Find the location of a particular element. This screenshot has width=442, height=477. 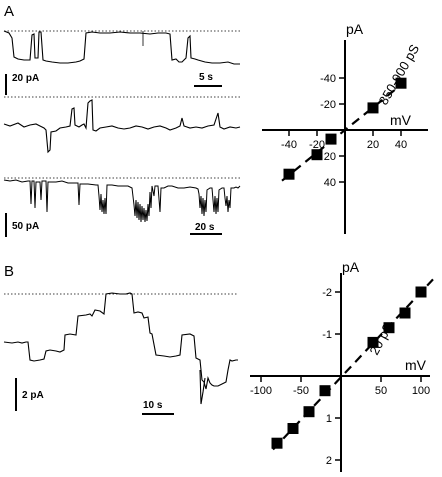

scalebar-b-current-label: 2 pA is located at coordinates (33, 395).